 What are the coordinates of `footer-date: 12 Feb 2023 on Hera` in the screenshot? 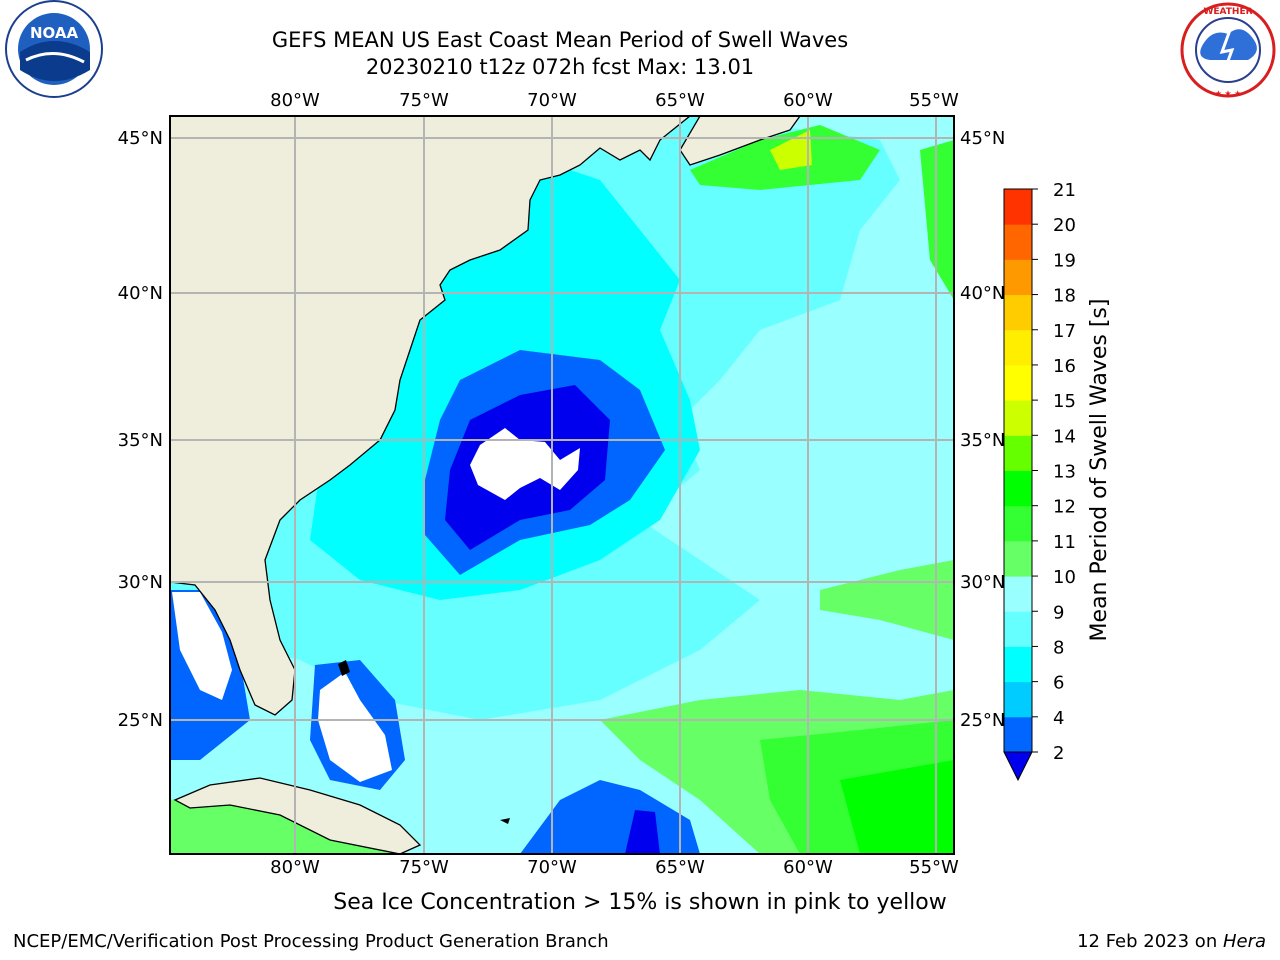 It's located at (1171, 941).